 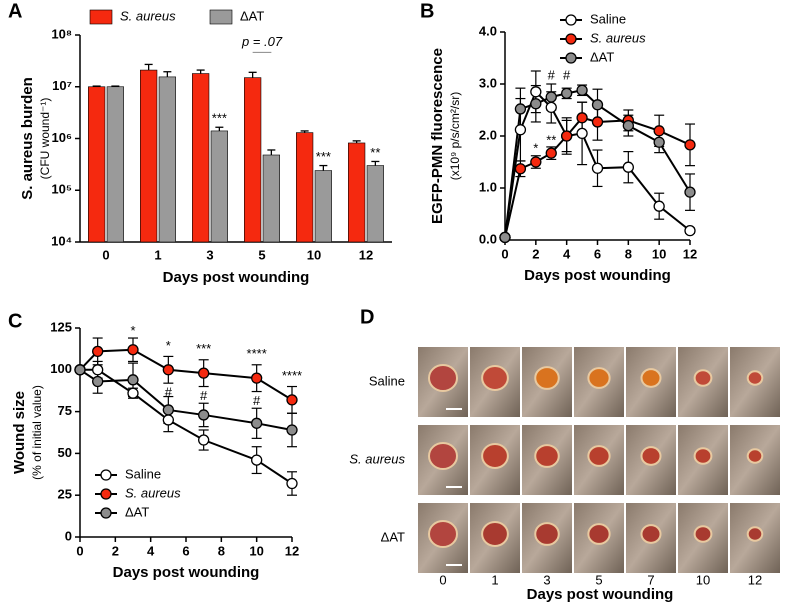 I want to click on column-label: 0, so click(x=442, y=579).